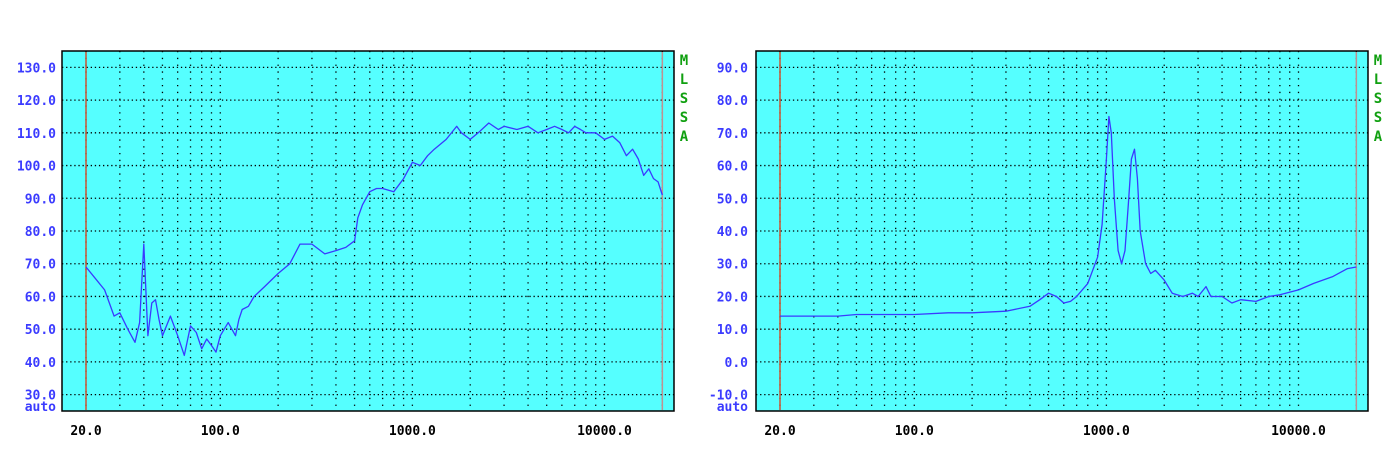 The image size is (1400, 475). Describe the element at coordinates (732, 330) in the screenshot. I see `y-tick-label: 10.0` at that location.